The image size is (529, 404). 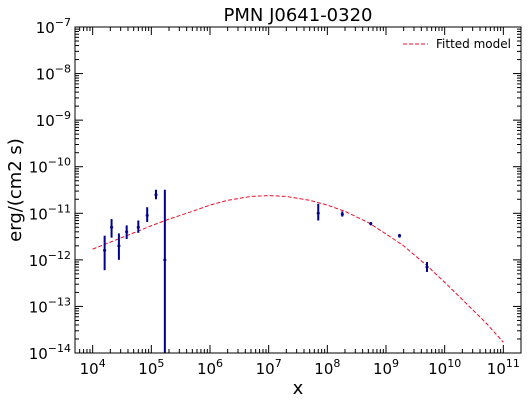 I want to click on x-tick-label: 10⁹, so click(x=386, y=367).